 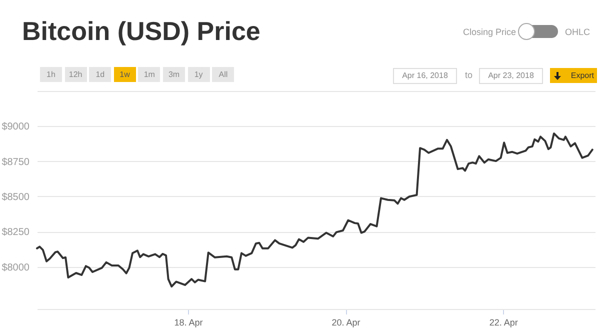 What do you see at coordinates (16, 232) in the screenshot?
I see `y-tick-label: $8250` at bounding box center [16, 232].